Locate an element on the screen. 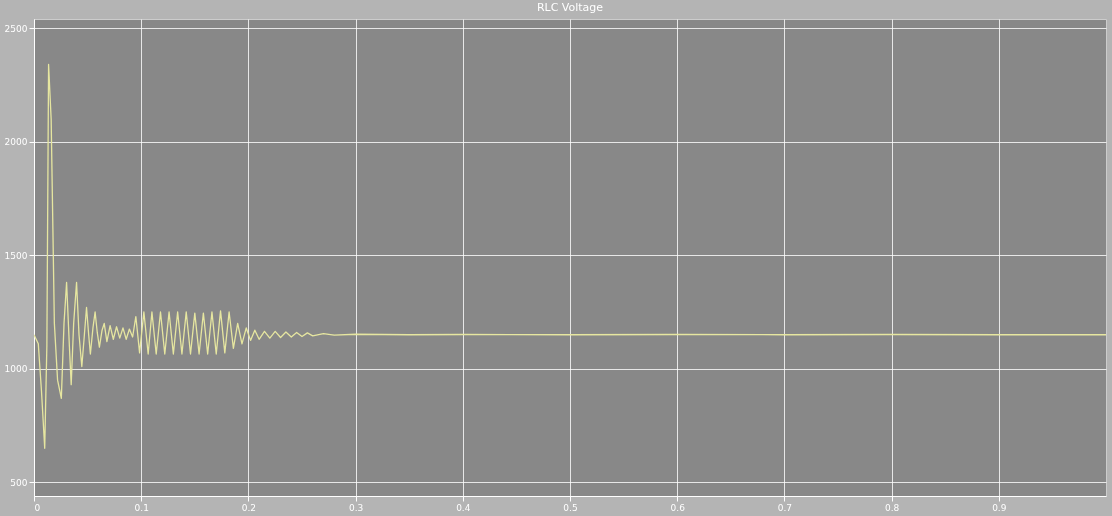 The width and height of the screenshot is (1112, 516). y-tick-label: 1000 is located at coordinates (16, 369).